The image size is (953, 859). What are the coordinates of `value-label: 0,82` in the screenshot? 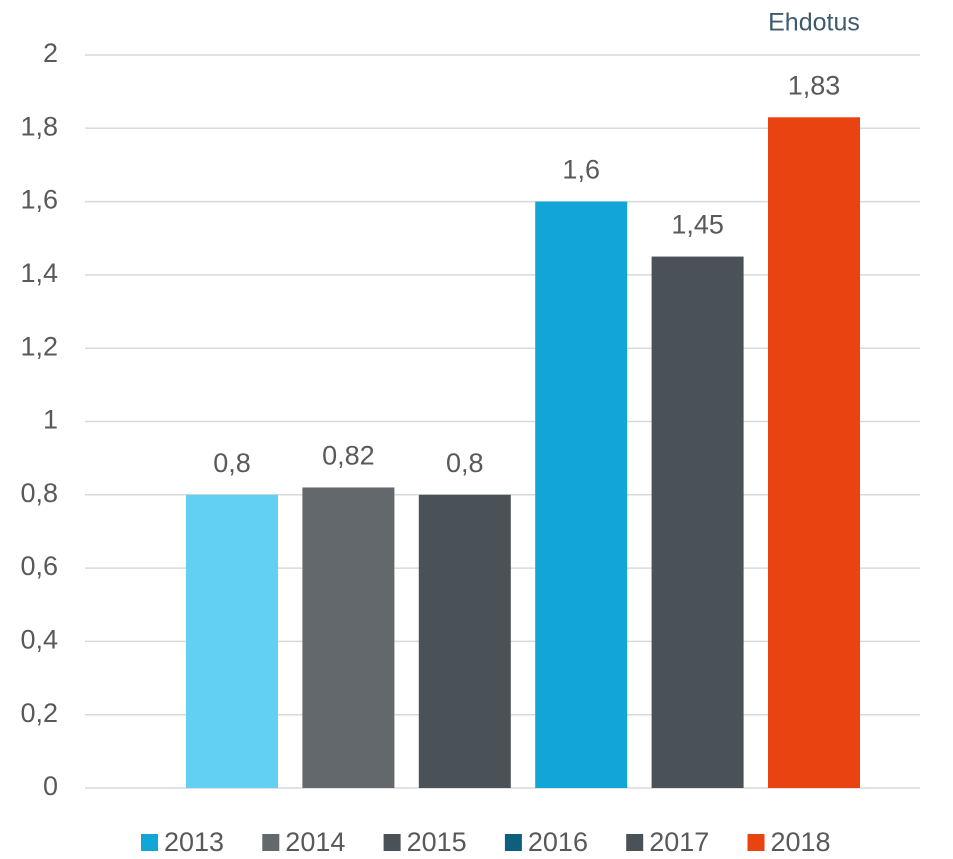 It's located at (348, 456).